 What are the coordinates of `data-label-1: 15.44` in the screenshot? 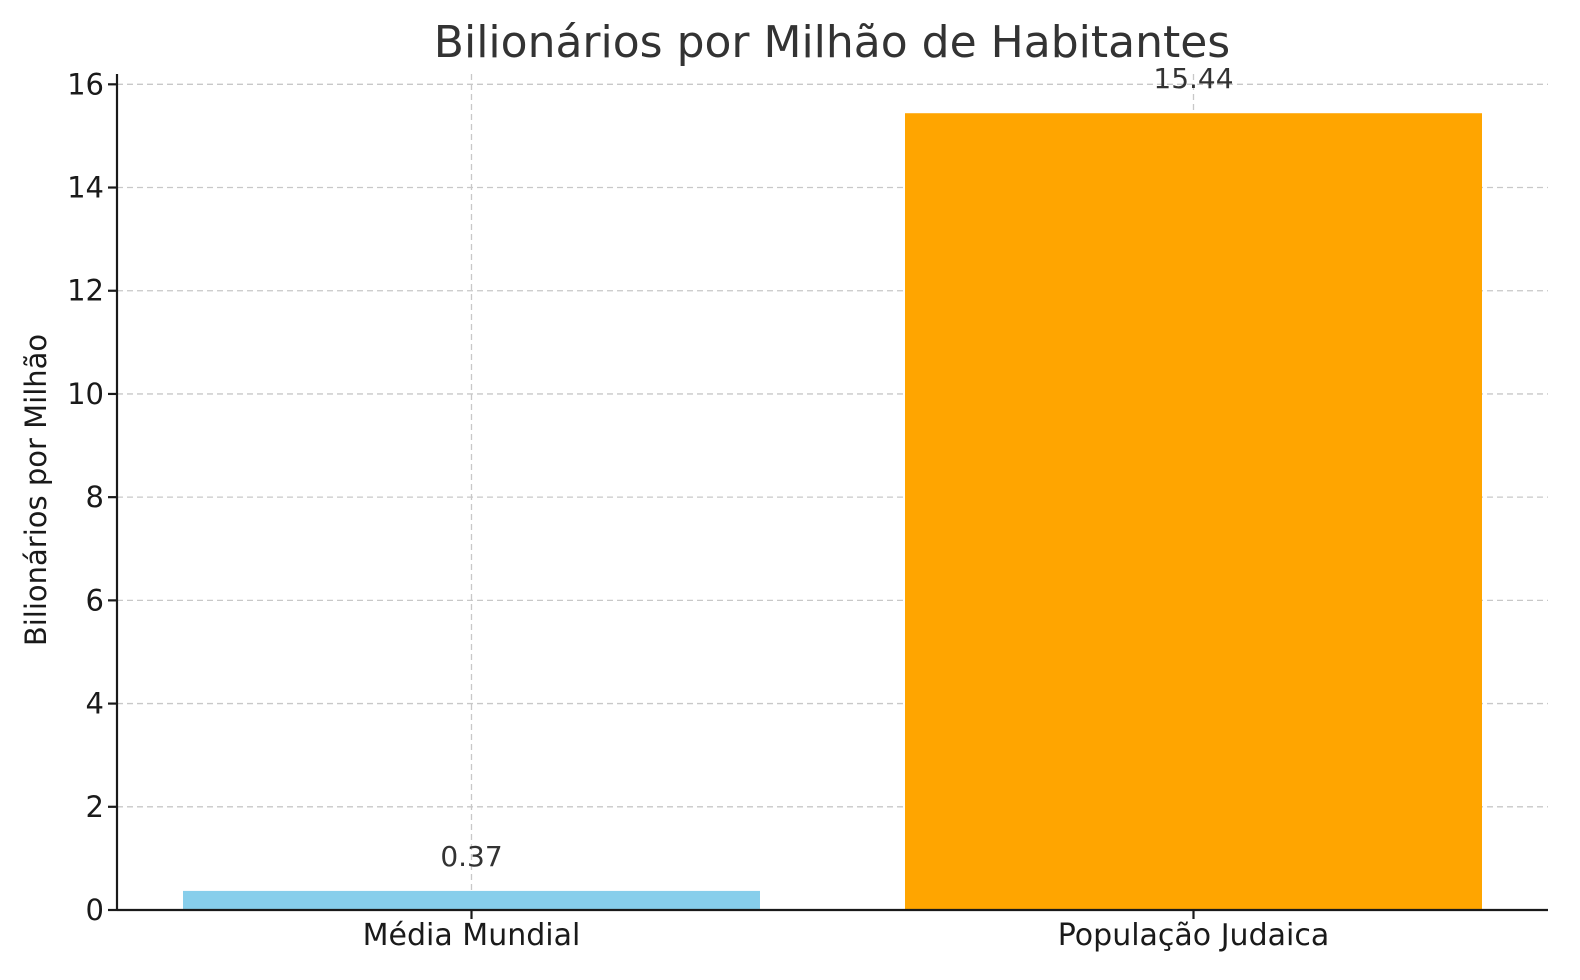 It's located at (1193, 78).